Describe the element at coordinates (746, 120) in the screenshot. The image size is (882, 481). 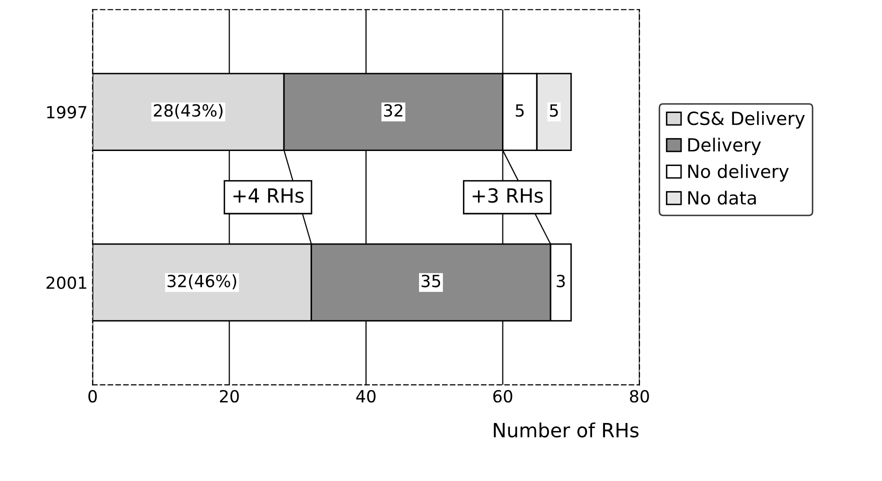
I see `legend-label: CS& Delivery` at that location.